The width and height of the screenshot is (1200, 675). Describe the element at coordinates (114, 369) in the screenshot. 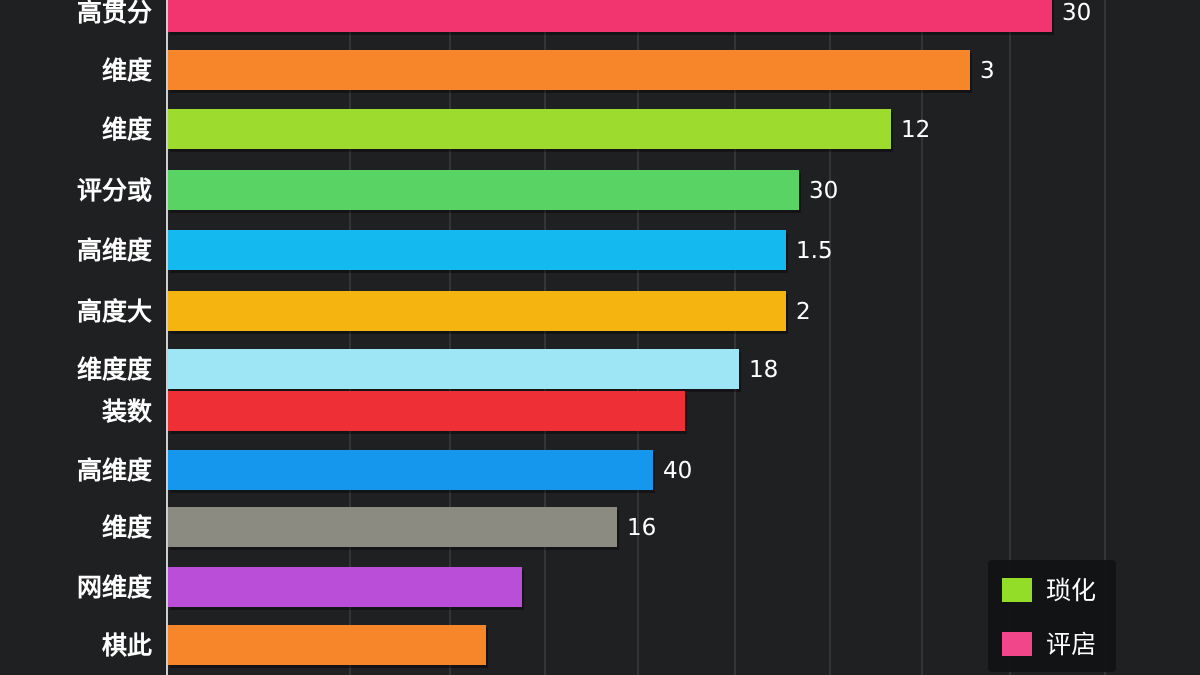

I see `category-label: 维度度` at that location.